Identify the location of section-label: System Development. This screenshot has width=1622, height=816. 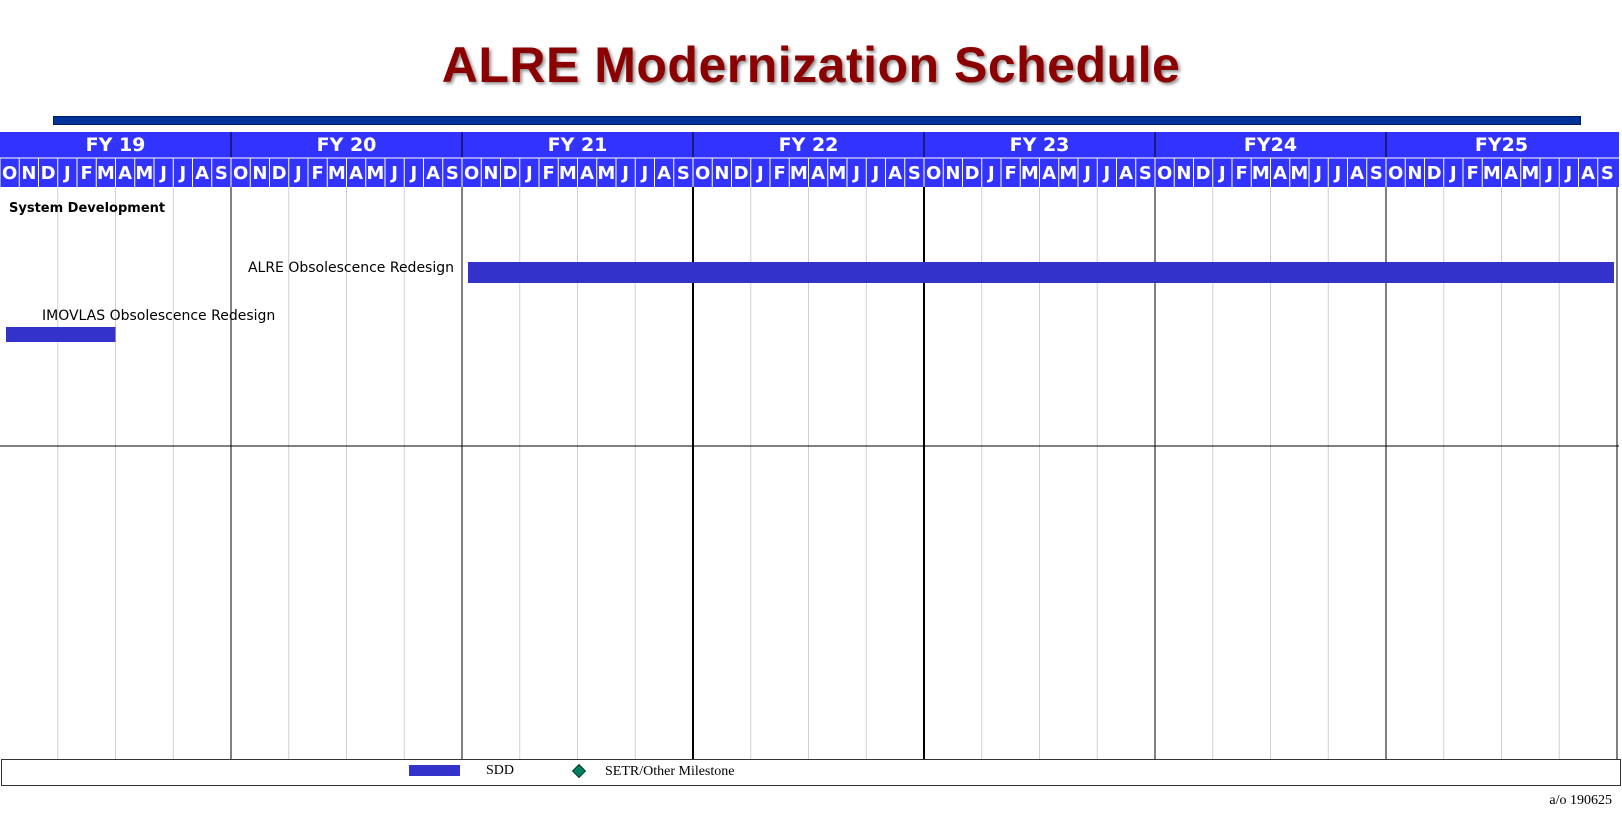
(87, 208).